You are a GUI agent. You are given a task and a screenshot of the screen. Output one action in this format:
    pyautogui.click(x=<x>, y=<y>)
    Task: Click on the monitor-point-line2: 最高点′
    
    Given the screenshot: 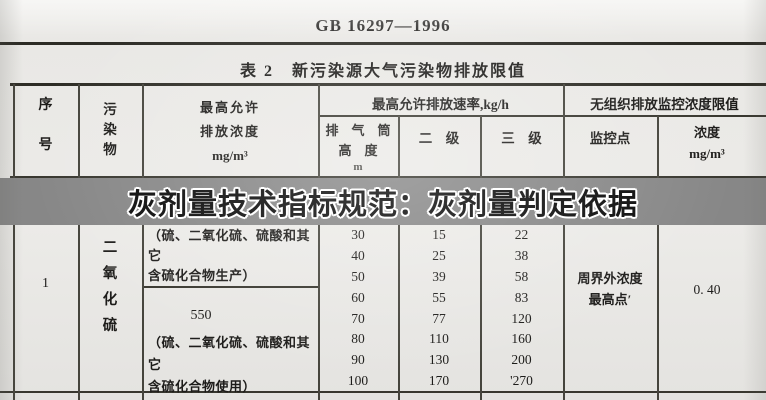 What is the action you would take?
    pyautogui.click(x=610, y=299)
    